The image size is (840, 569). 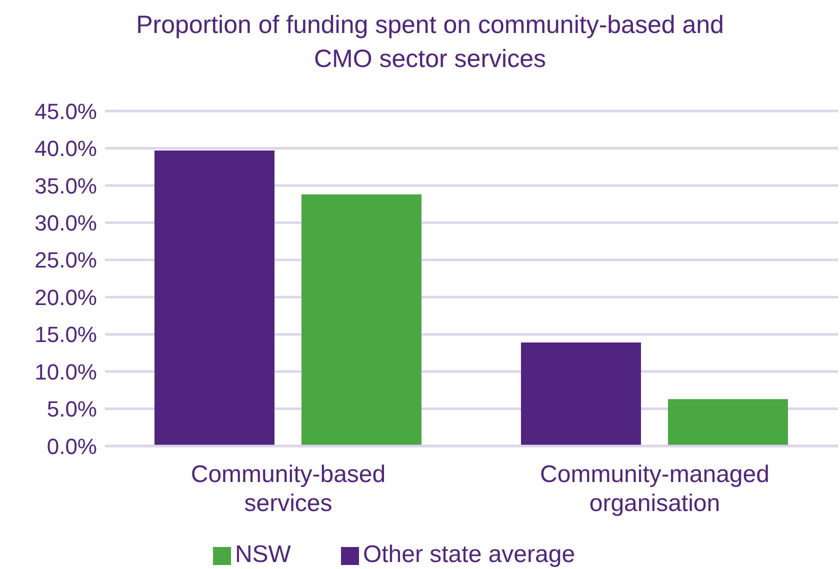 I want to click on y-tick-label: 35.0%, so click(x=65, y=185).